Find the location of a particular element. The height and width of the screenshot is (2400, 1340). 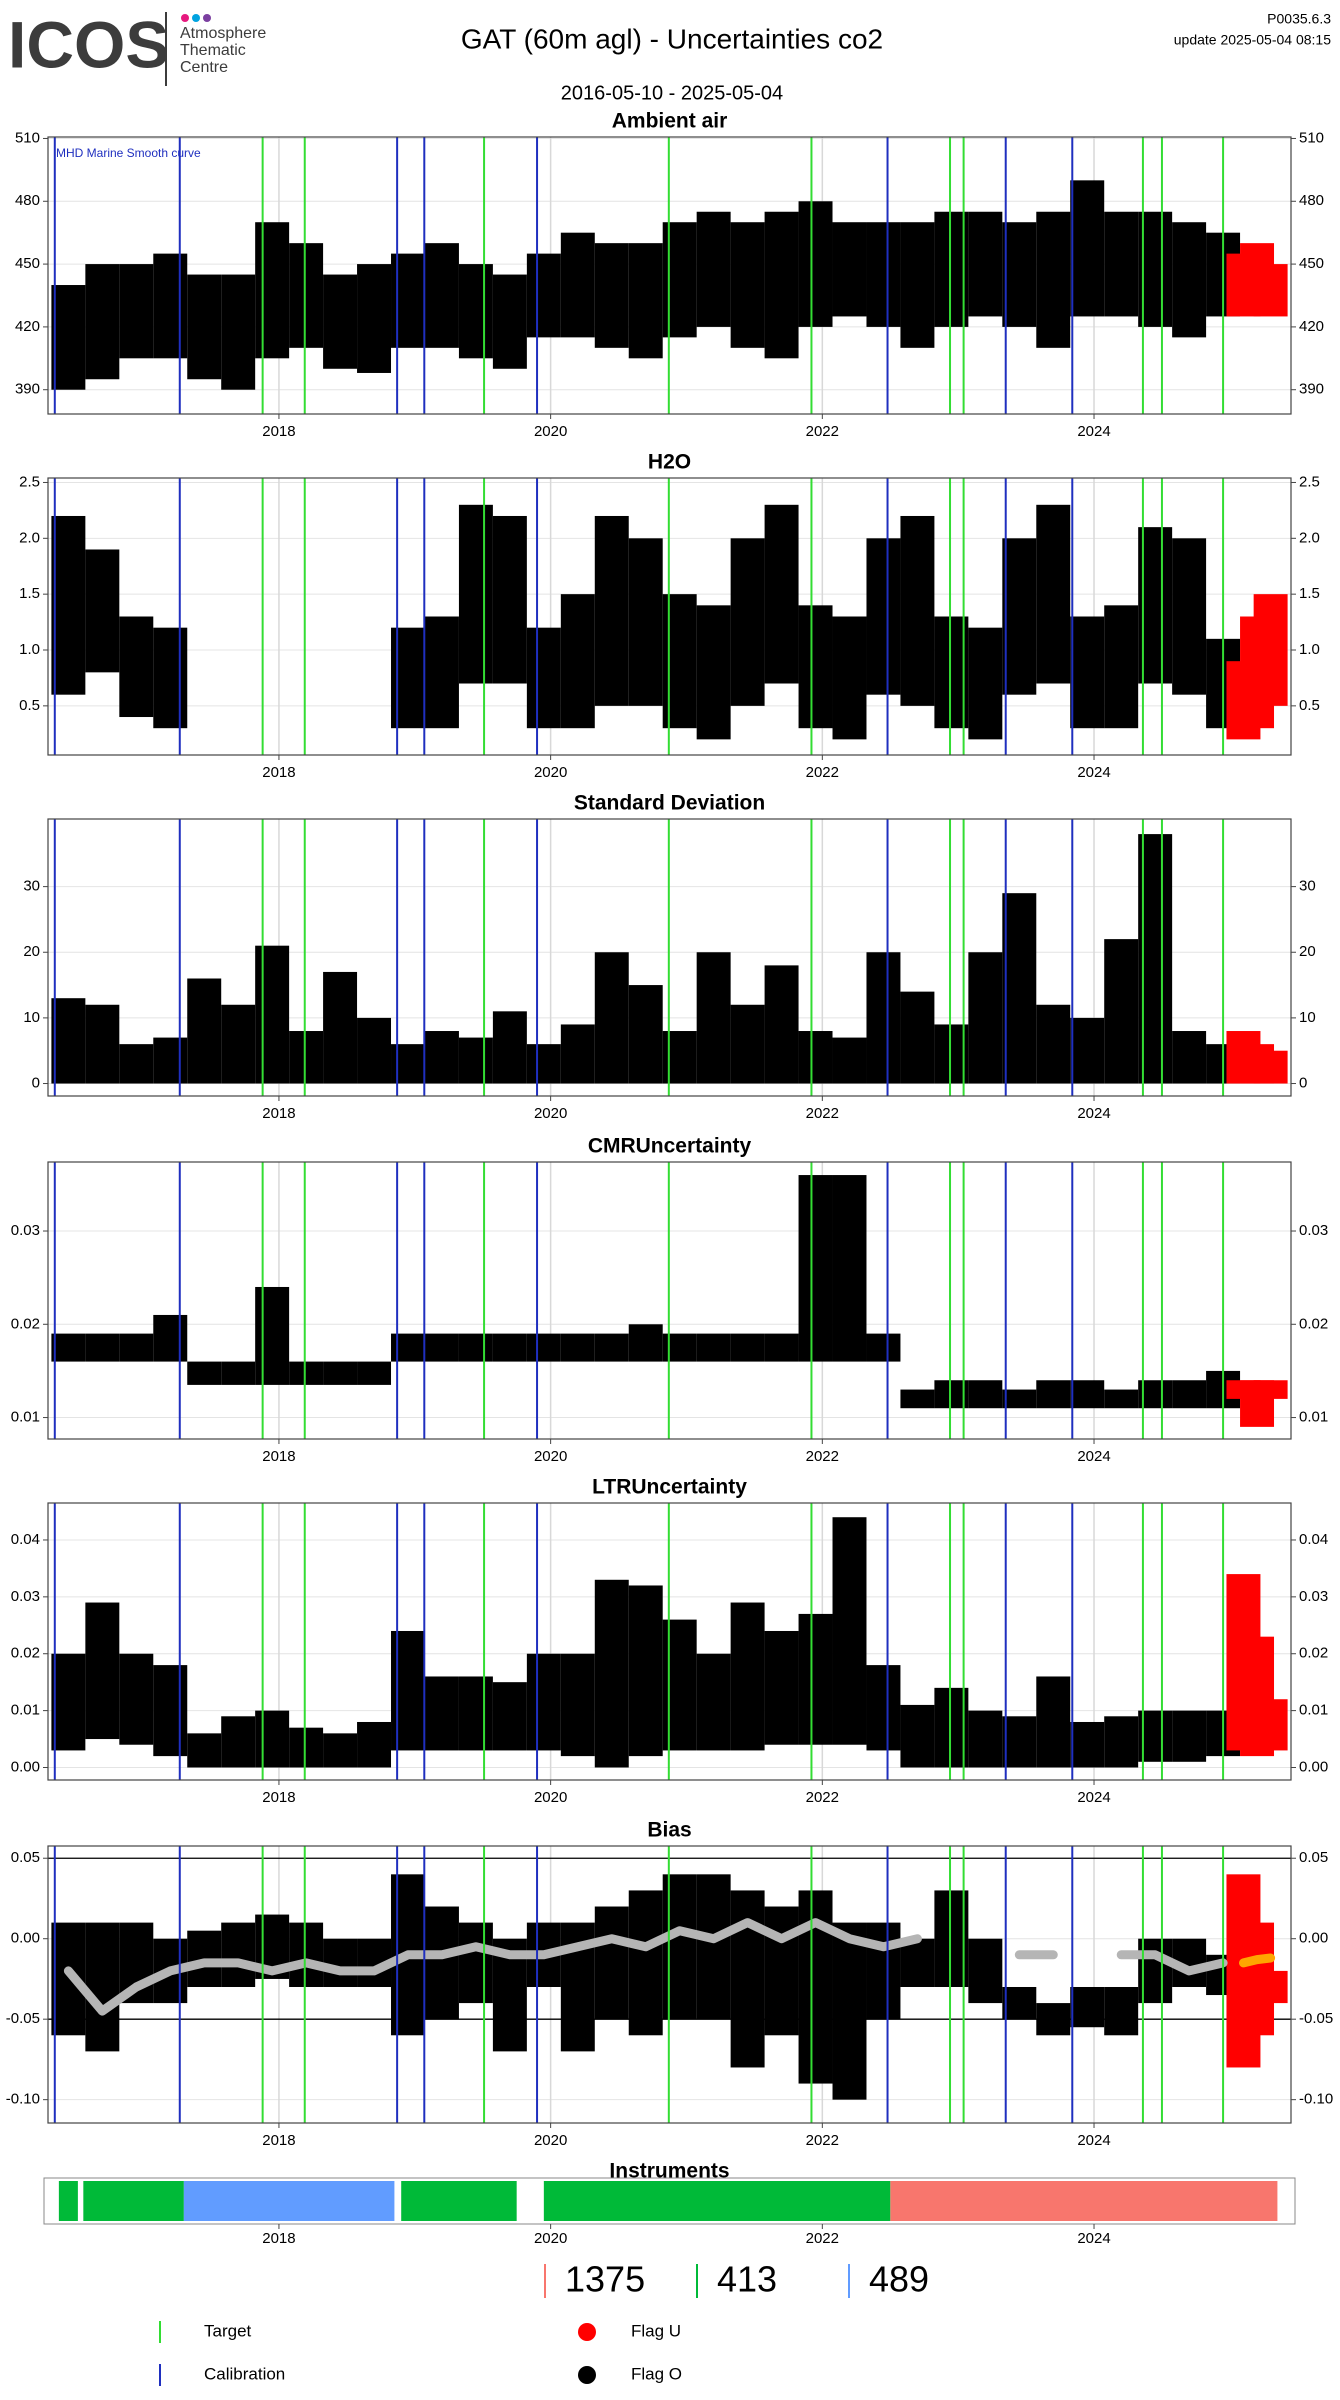

y-tick-label: 0.00 is located at coordinates (25, 1766).